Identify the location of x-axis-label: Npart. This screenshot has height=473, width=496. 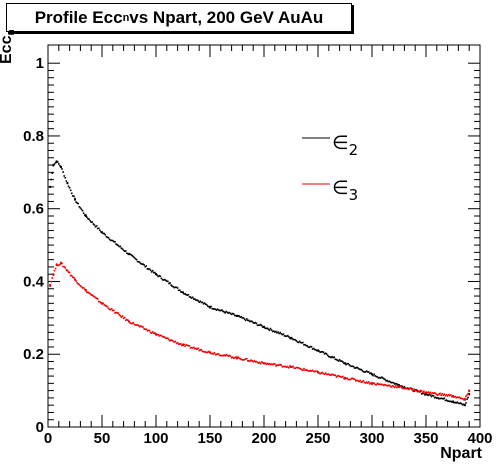
(461, 453).